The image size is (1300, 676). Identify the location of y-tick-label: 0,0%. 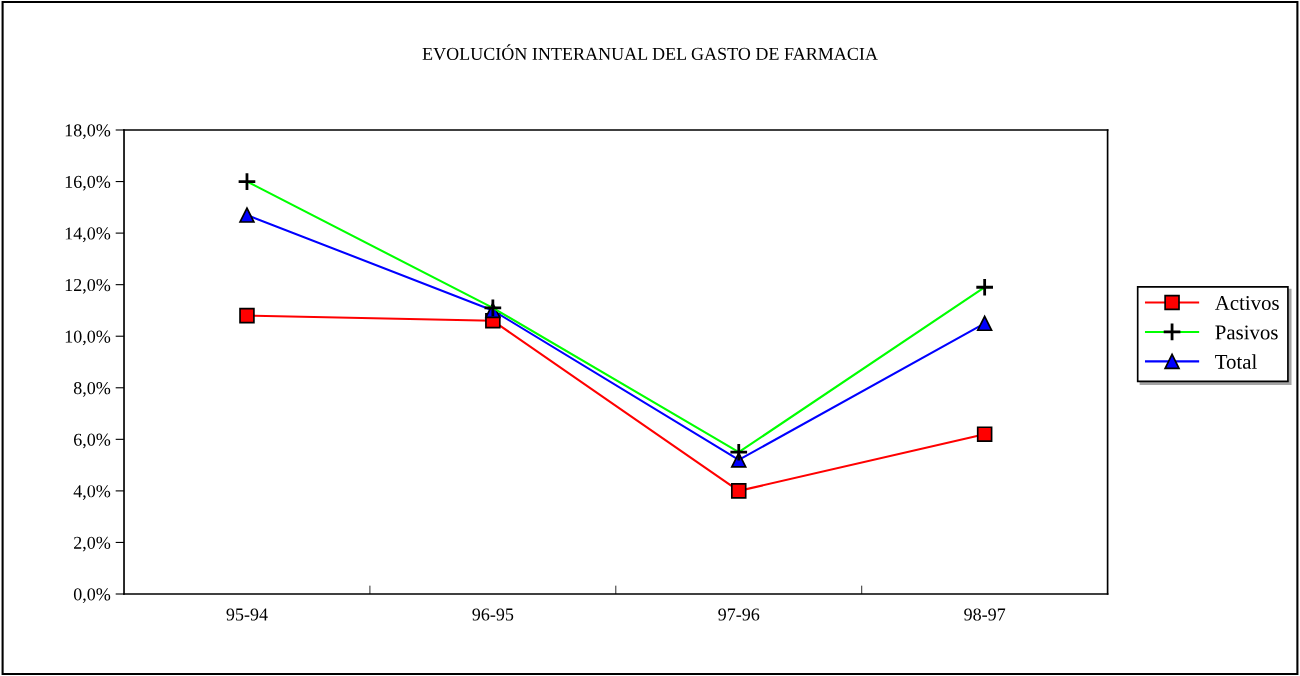
(92, 596).